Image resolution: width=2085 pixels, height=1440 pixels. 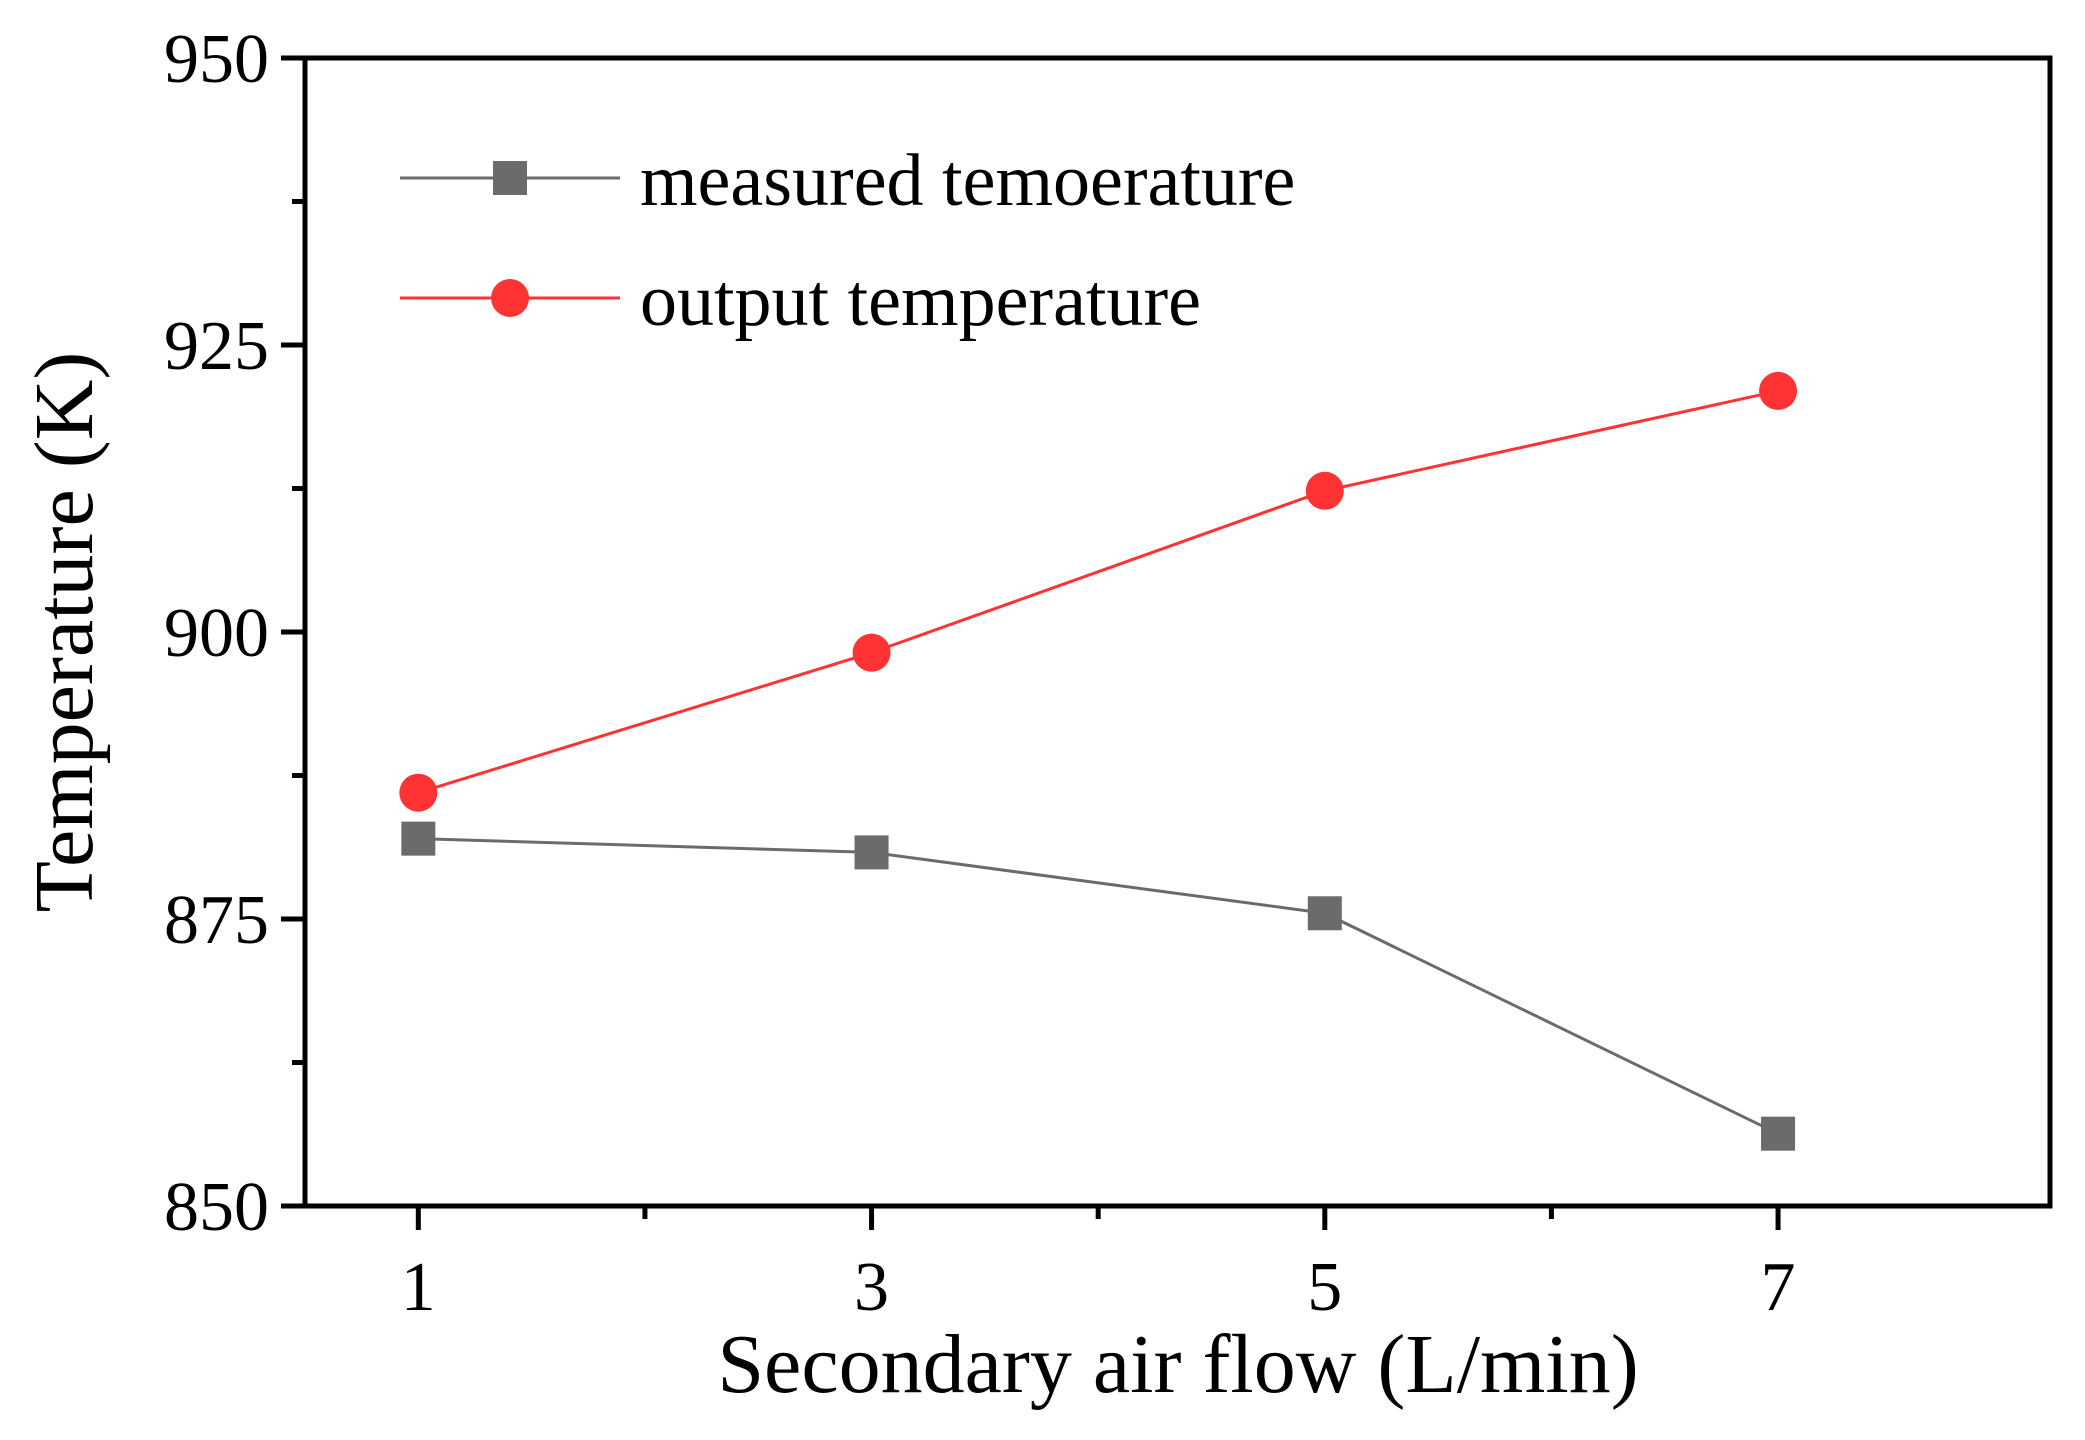 I want to click on x-tick-label: 1, so click(x=418, y=1287).